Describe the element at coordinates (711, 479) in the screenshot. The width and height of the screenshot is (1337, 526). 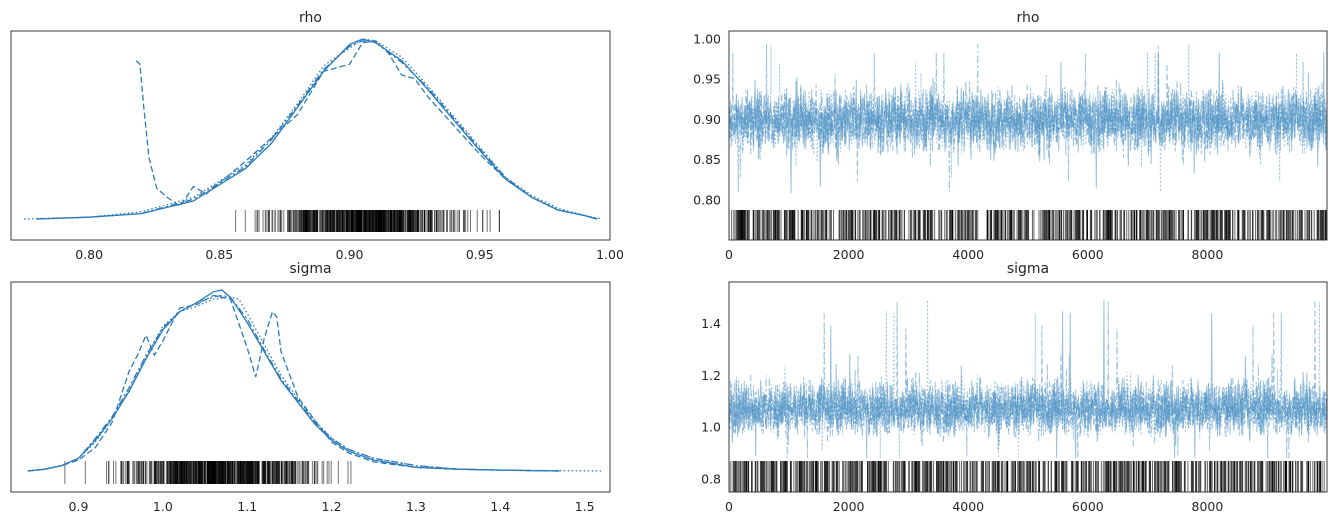
I see `sigma-ytick-label: 0.8` at that location.